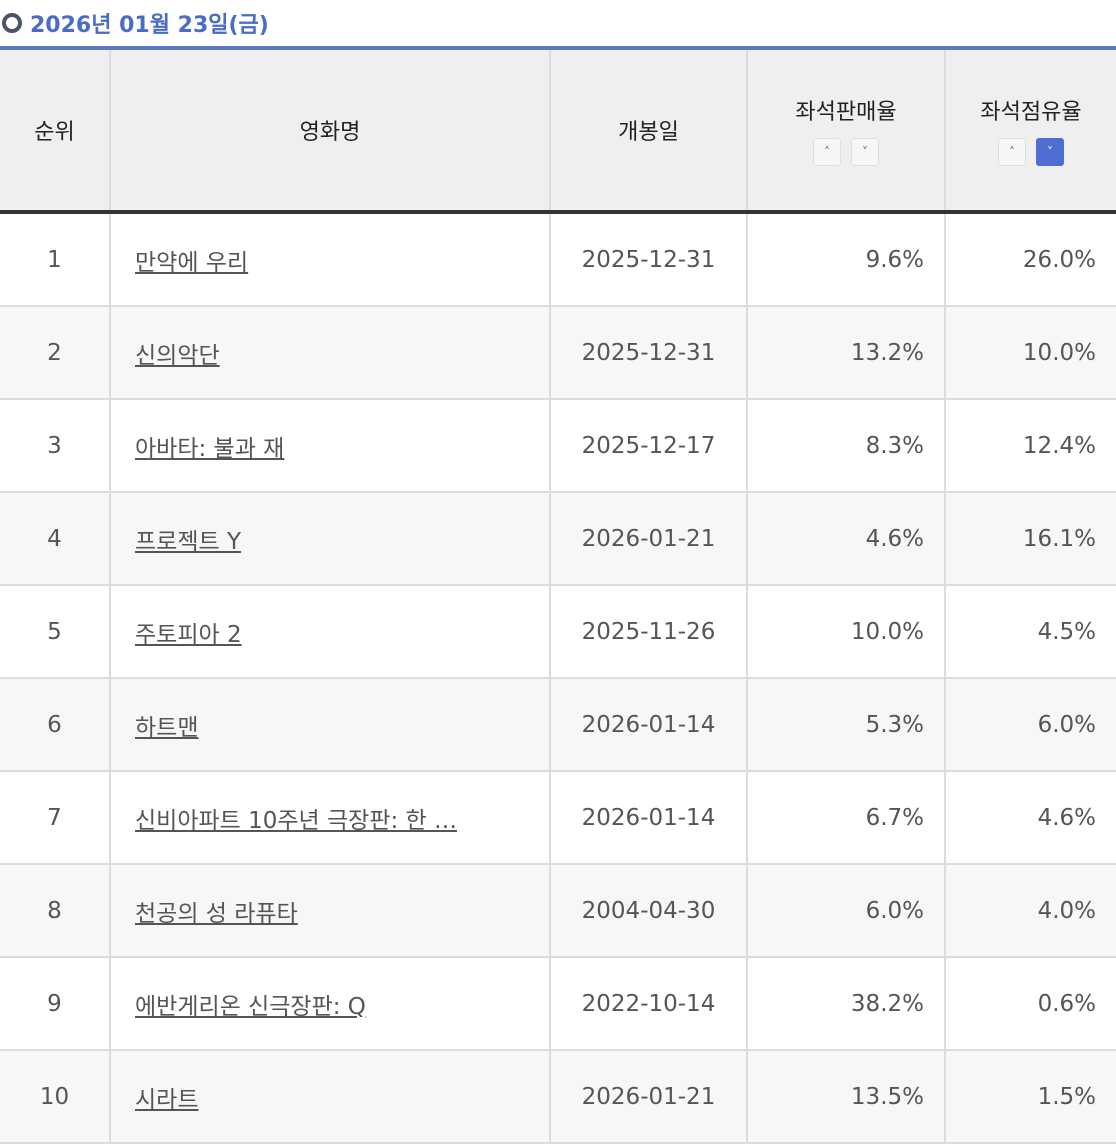 Image resolution: width=1116 pixels, height=1144 pixels. Describe the element at coordinates (329, 132) in the screenshot. I see `header-title: 영화명` at that location.